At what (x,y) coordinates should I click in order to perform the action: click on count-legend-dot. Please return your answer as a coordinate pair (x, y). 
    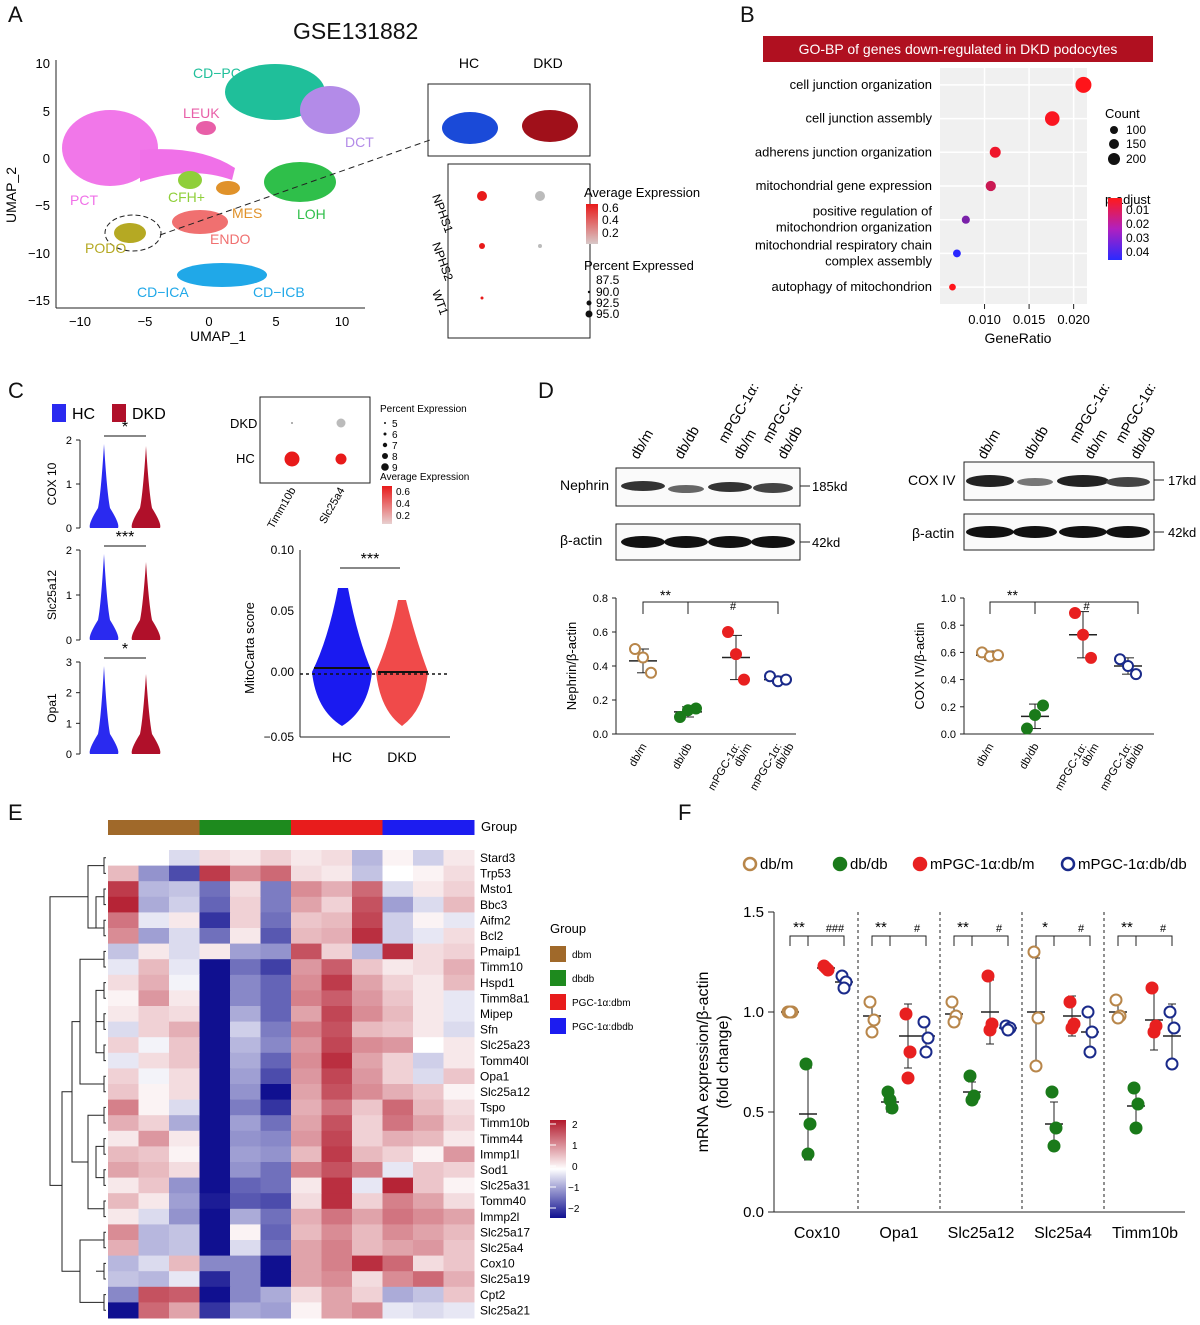
    Looking at the image, I should click on (1114, 144).